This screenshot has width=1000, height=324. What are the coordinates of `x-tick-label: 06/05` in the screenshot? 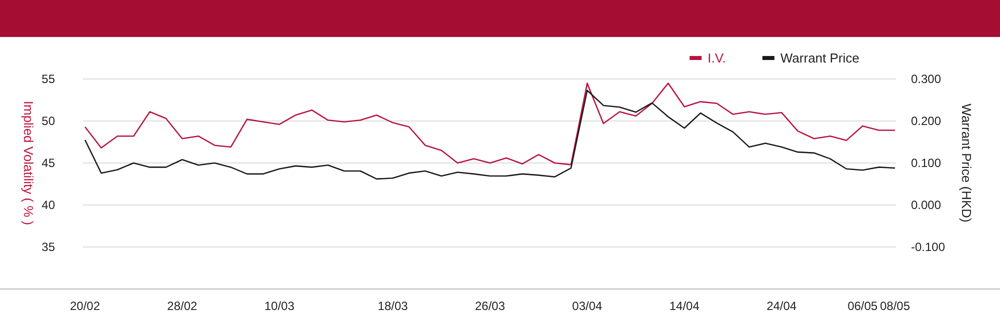 It's located at (863, 306).